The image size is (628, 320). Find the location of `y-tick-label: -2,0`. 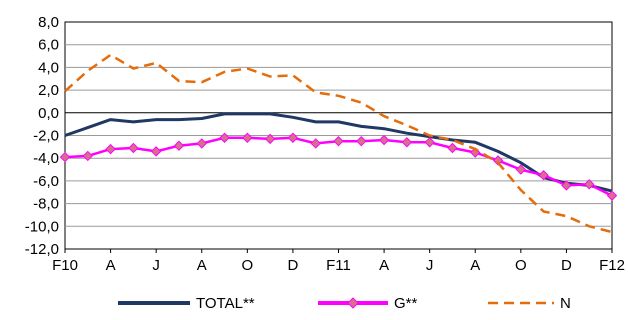

y-tick-label: -2,0 is located at coordinates (46, 136).